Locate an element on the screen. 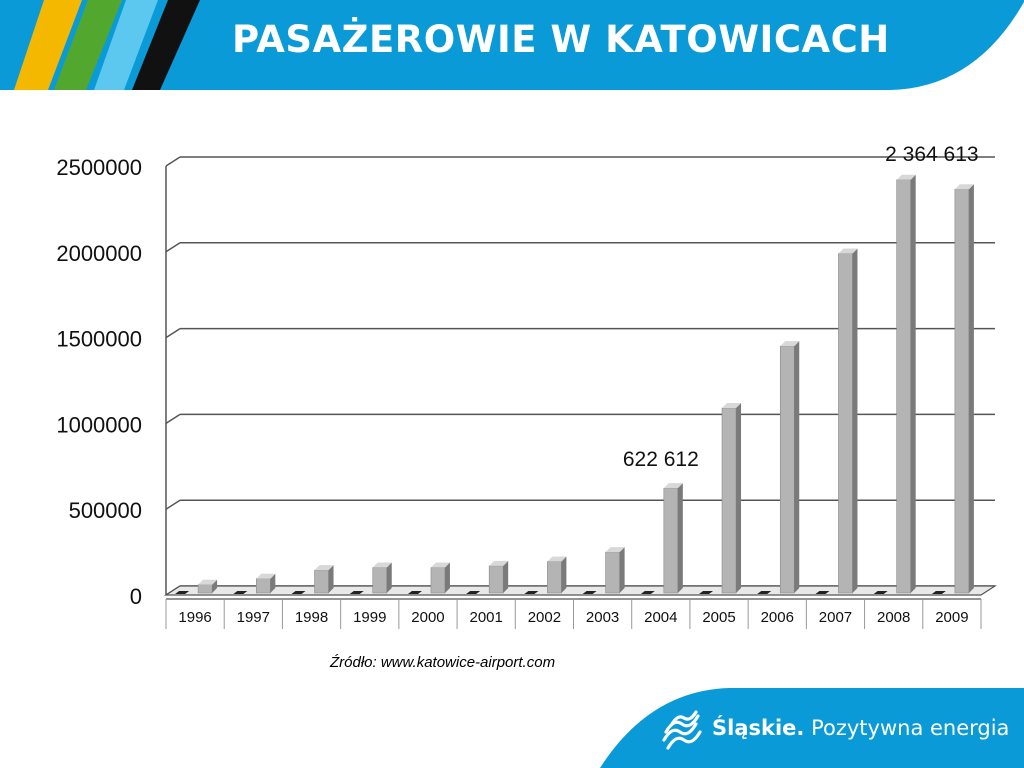  annotations: 622 612 2 364 613 is located at coordinates (801, 307).